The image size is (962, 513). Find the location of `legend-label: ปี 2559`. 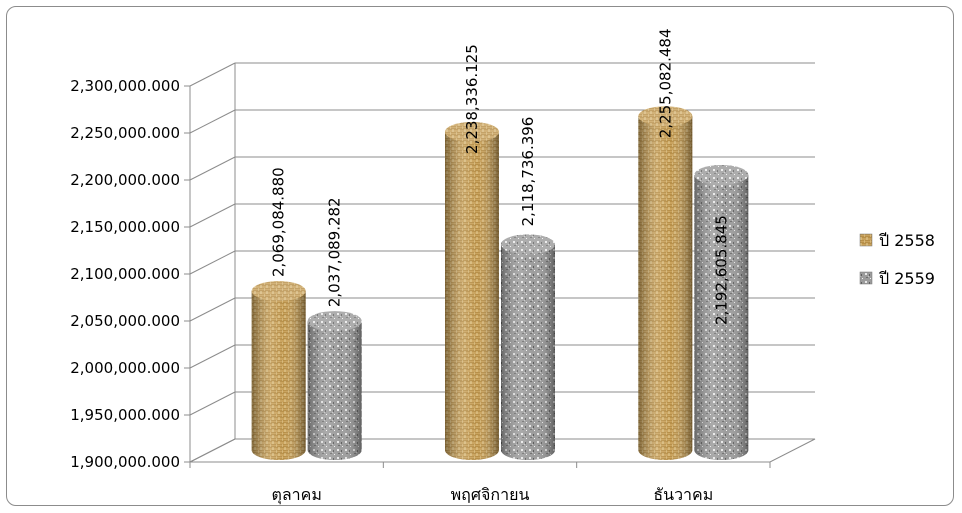

legend-label: ปี 2559 is located at coordinates (907, 278).